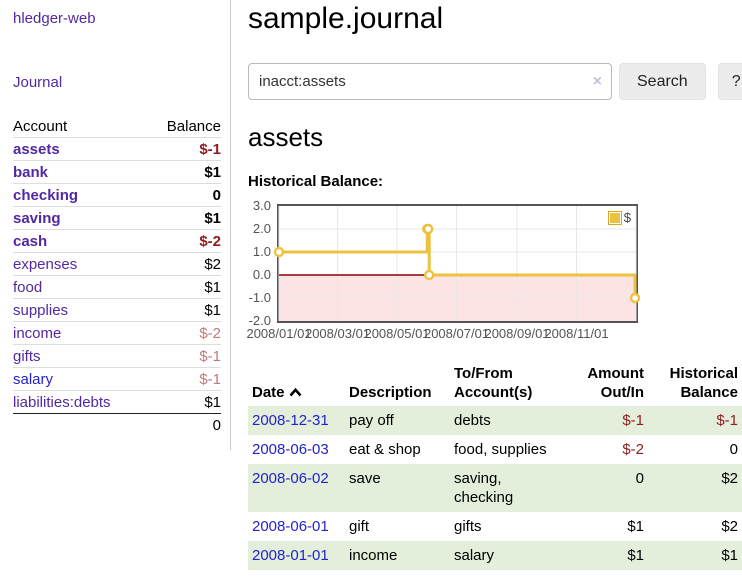 The image size is (742, 582). I want to click on account-row: saving $1, so click(117, 218).